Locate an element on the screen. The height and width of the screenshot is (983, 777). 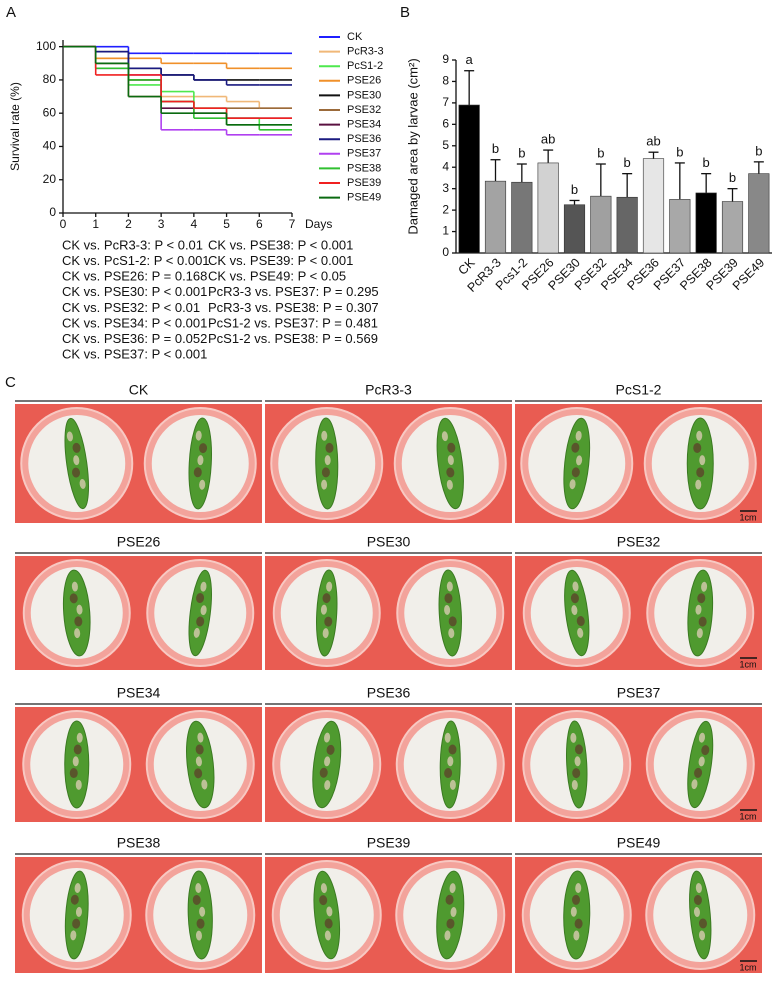
stat-annotation: CK vs. PSE30: P < 0.001 is located at coordinates (134, 291).